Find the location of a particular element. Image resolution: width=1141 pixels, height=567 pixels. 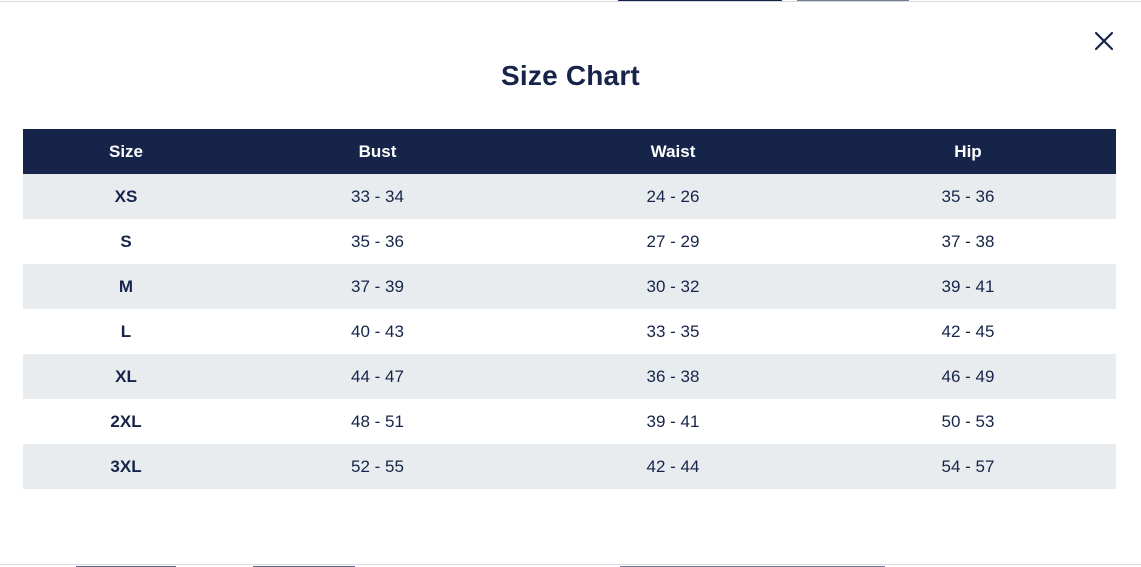

waist-cell: 30 - 32 is located at coordinates (673, 286).